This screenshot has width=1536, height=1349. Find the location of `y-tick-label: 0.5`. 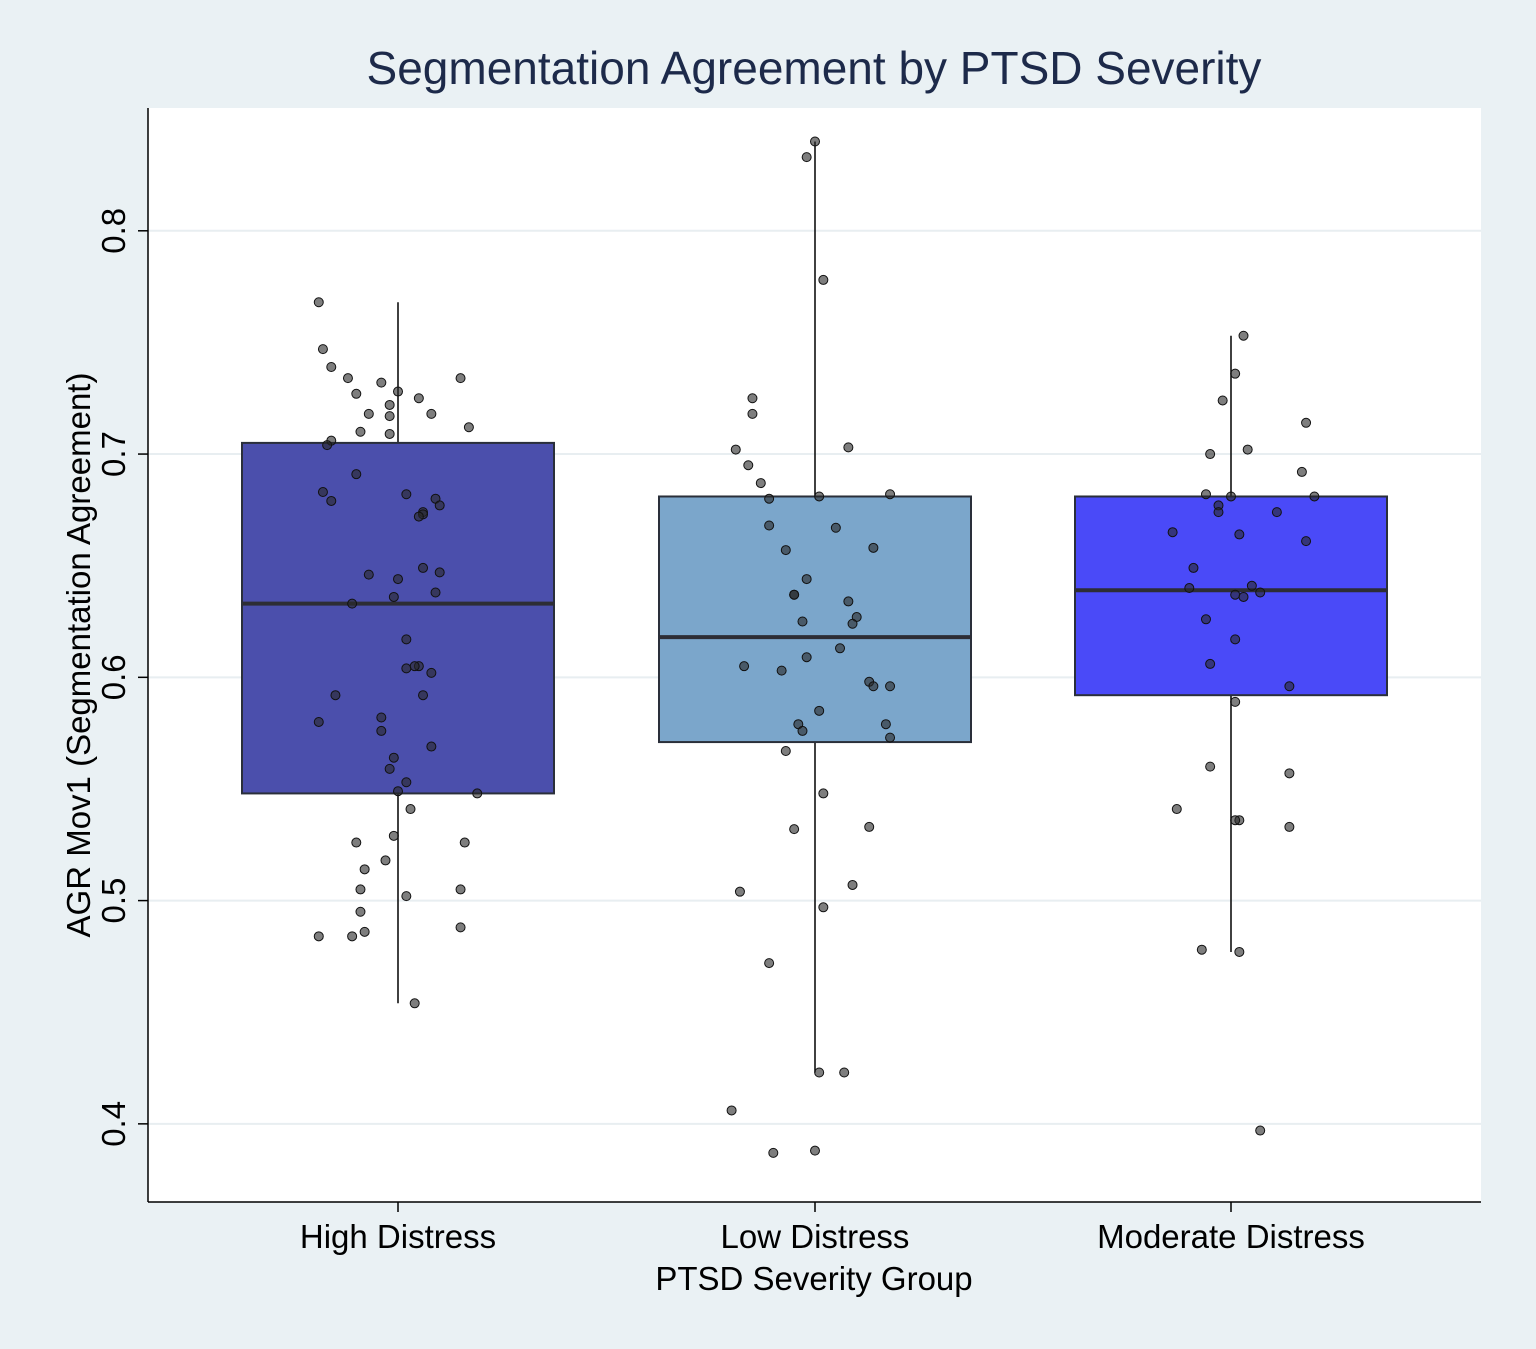

y-tick-label: 0.5 is located at coordinates (113, 901).